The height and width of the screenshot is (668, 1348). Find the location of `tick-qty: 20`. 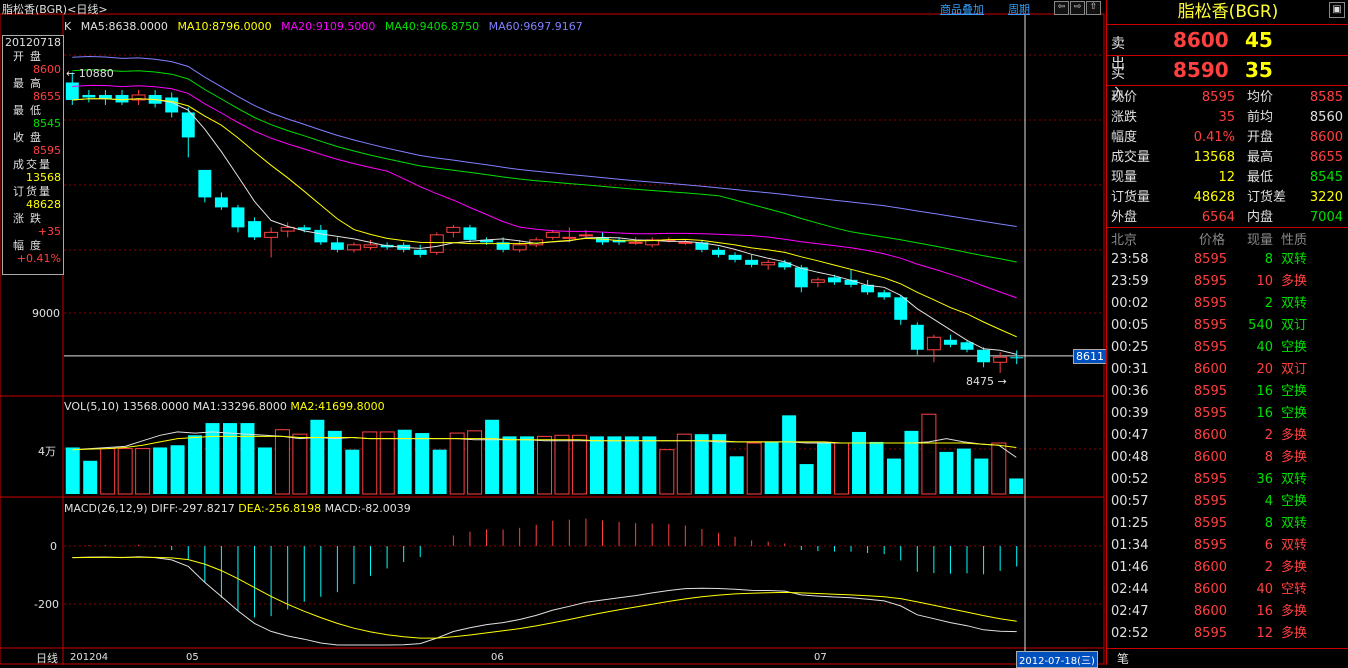

tick-qty: 20 is located at coordinates (1264, 369).